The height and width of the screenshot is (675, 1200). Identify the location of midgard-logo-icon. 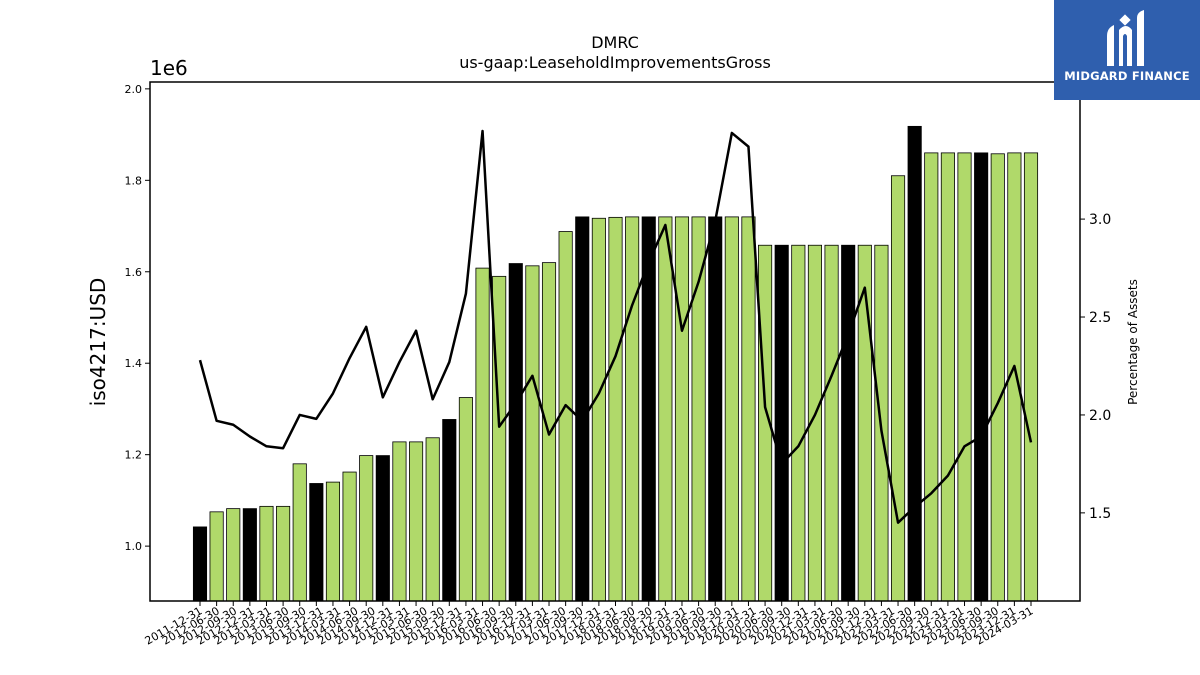
(1125, 38).